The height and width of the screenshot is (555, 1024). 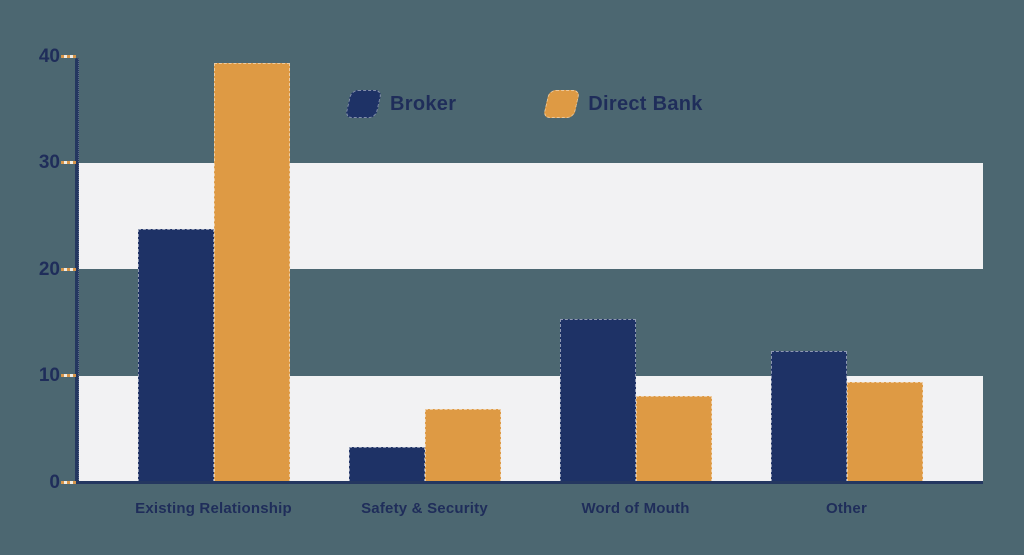 I want to click on y-axis-labels: 0 10 20 30 40, so click(x=30, y=269).